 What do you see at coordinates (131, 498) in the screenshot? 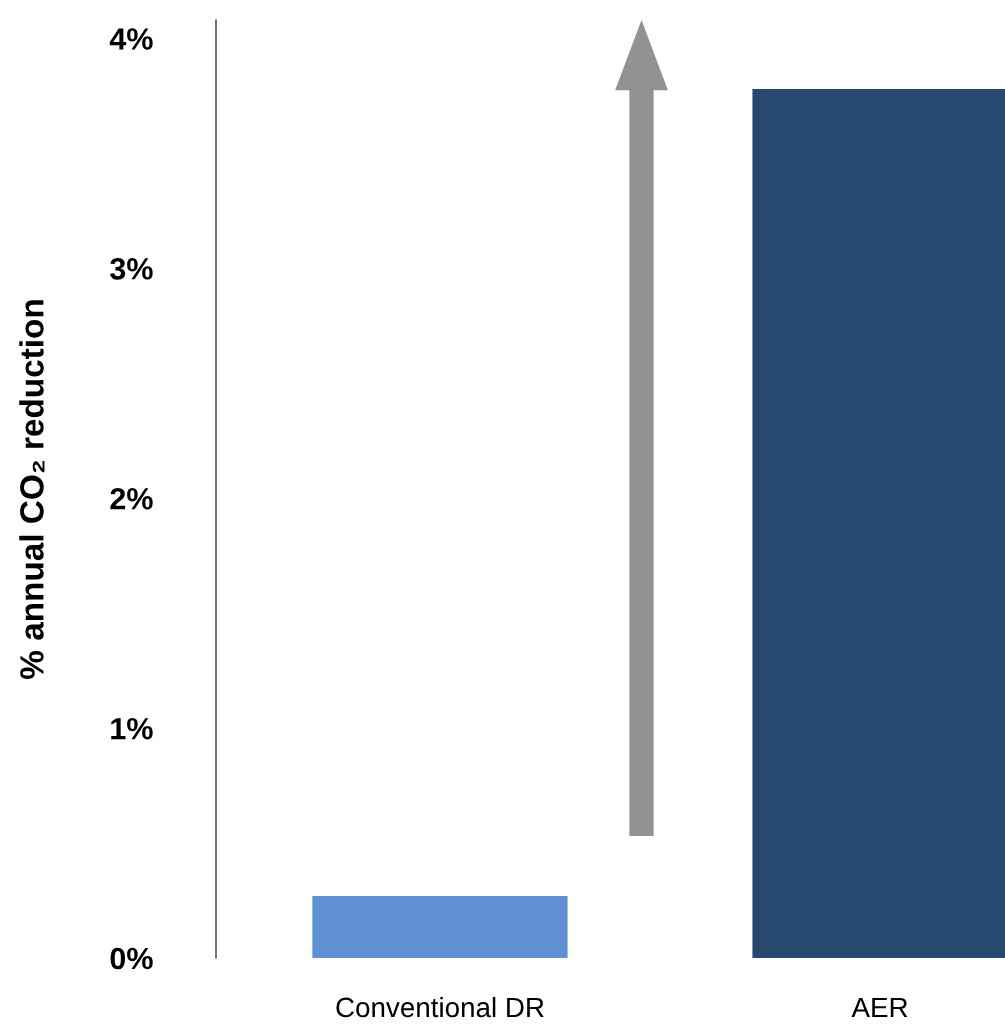
I see `y-tick-label: 2%` at bounding box center [131, 498].